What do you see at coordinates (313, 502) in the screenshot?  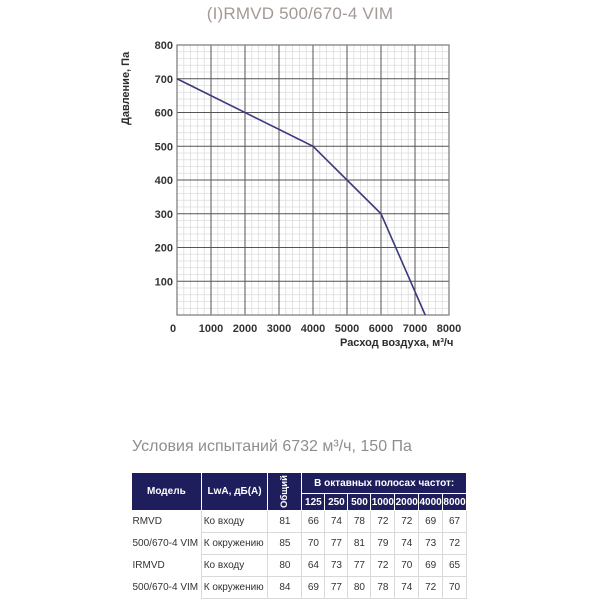 I see `header-freq-125: 125` at bounding box center [313, 502].